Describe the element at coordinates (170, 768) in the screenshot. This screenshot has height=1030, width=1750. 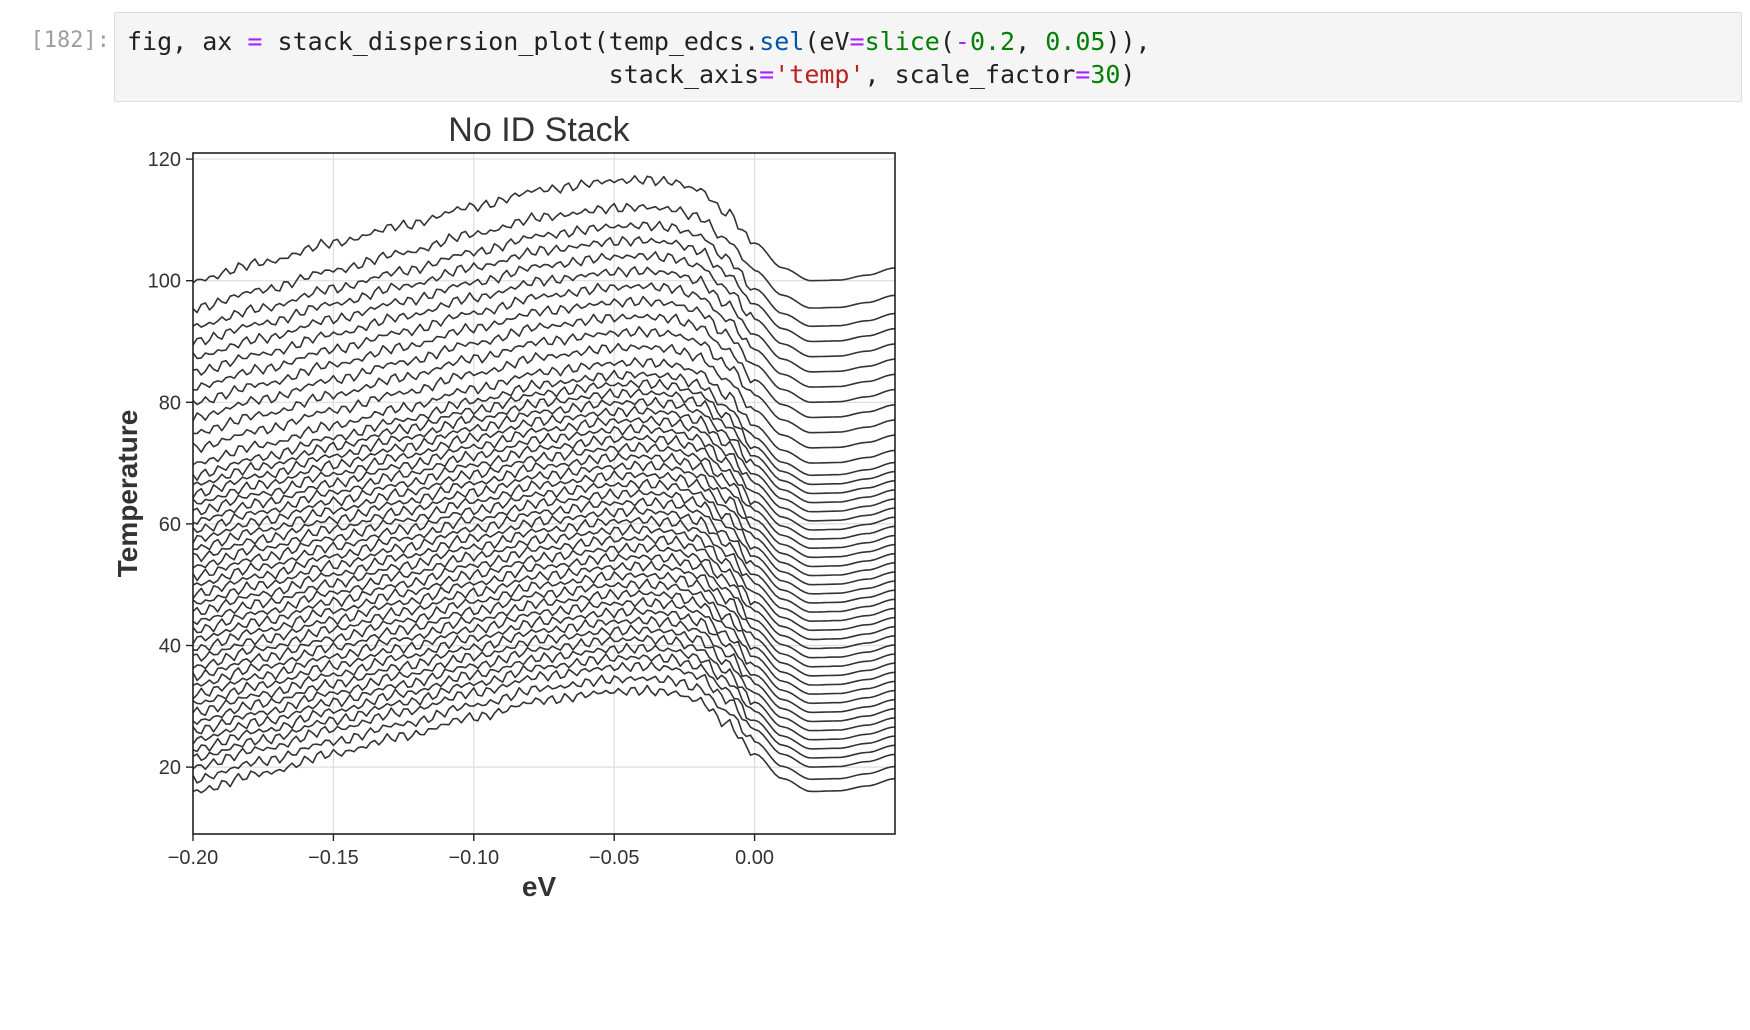
I see `y-tick-label: 20` at that location.